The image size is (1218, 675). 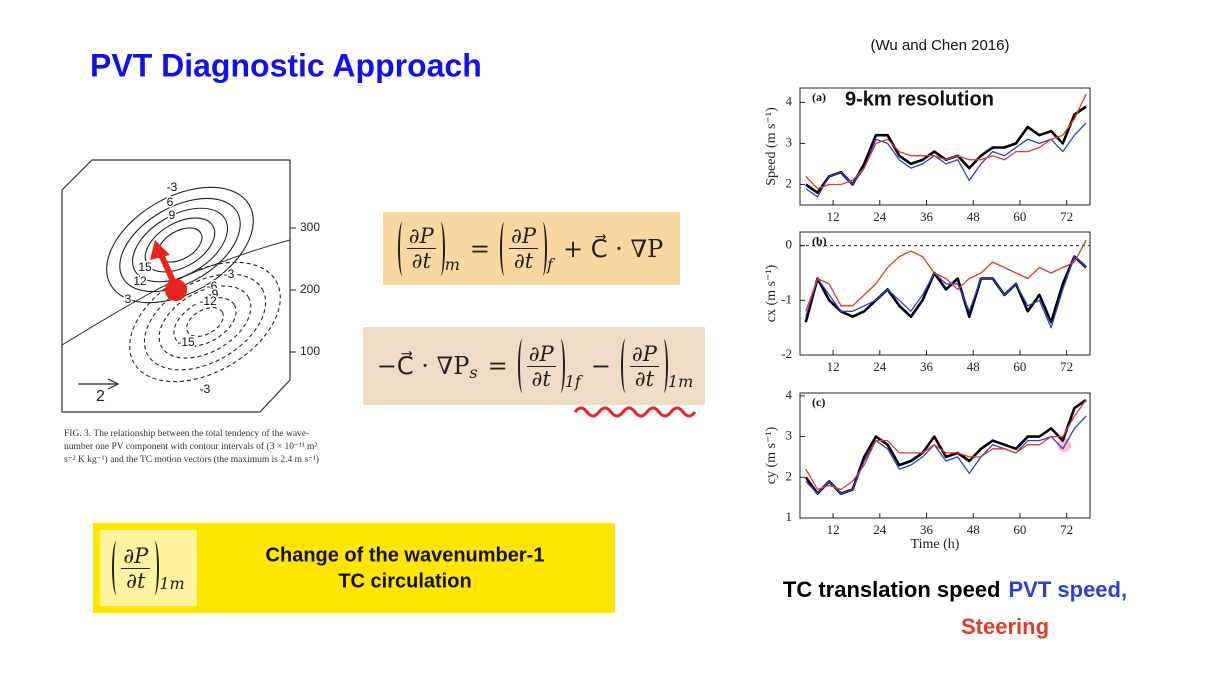 What do you see at coordinates (1066, 216) in the screenshot?
I see `x-tick-label: 72` at bounding box center [1066, 216].